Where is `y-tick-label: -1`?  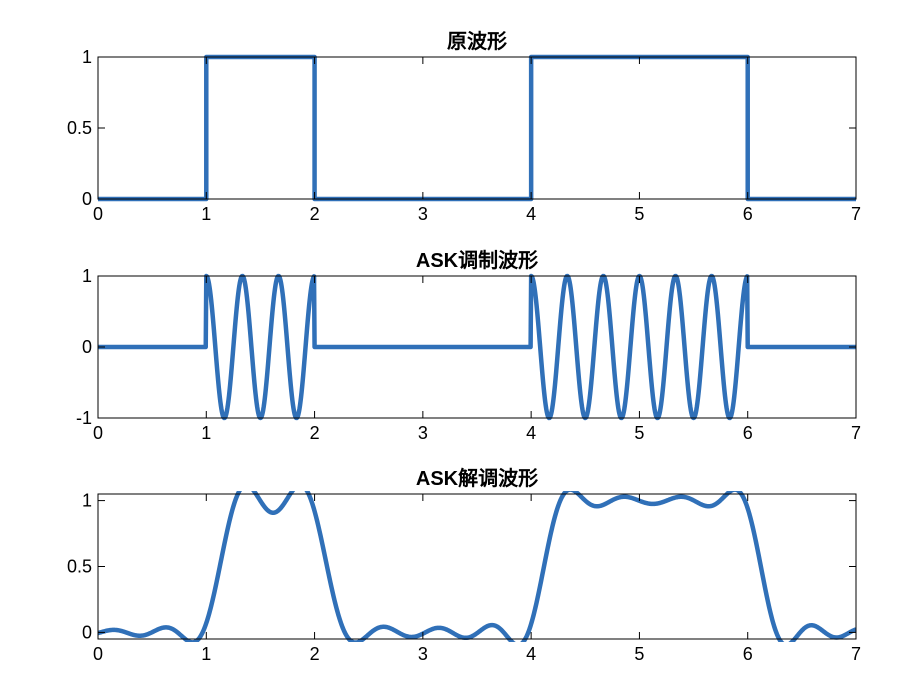
y-tick-label: -1 is located at coordinates (84, 418).